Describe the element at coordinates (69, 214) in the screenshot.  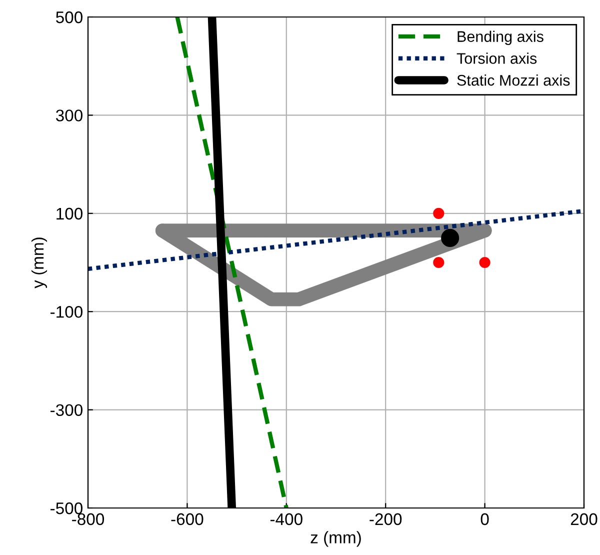
I see `y-tick-label: 100` at that location.